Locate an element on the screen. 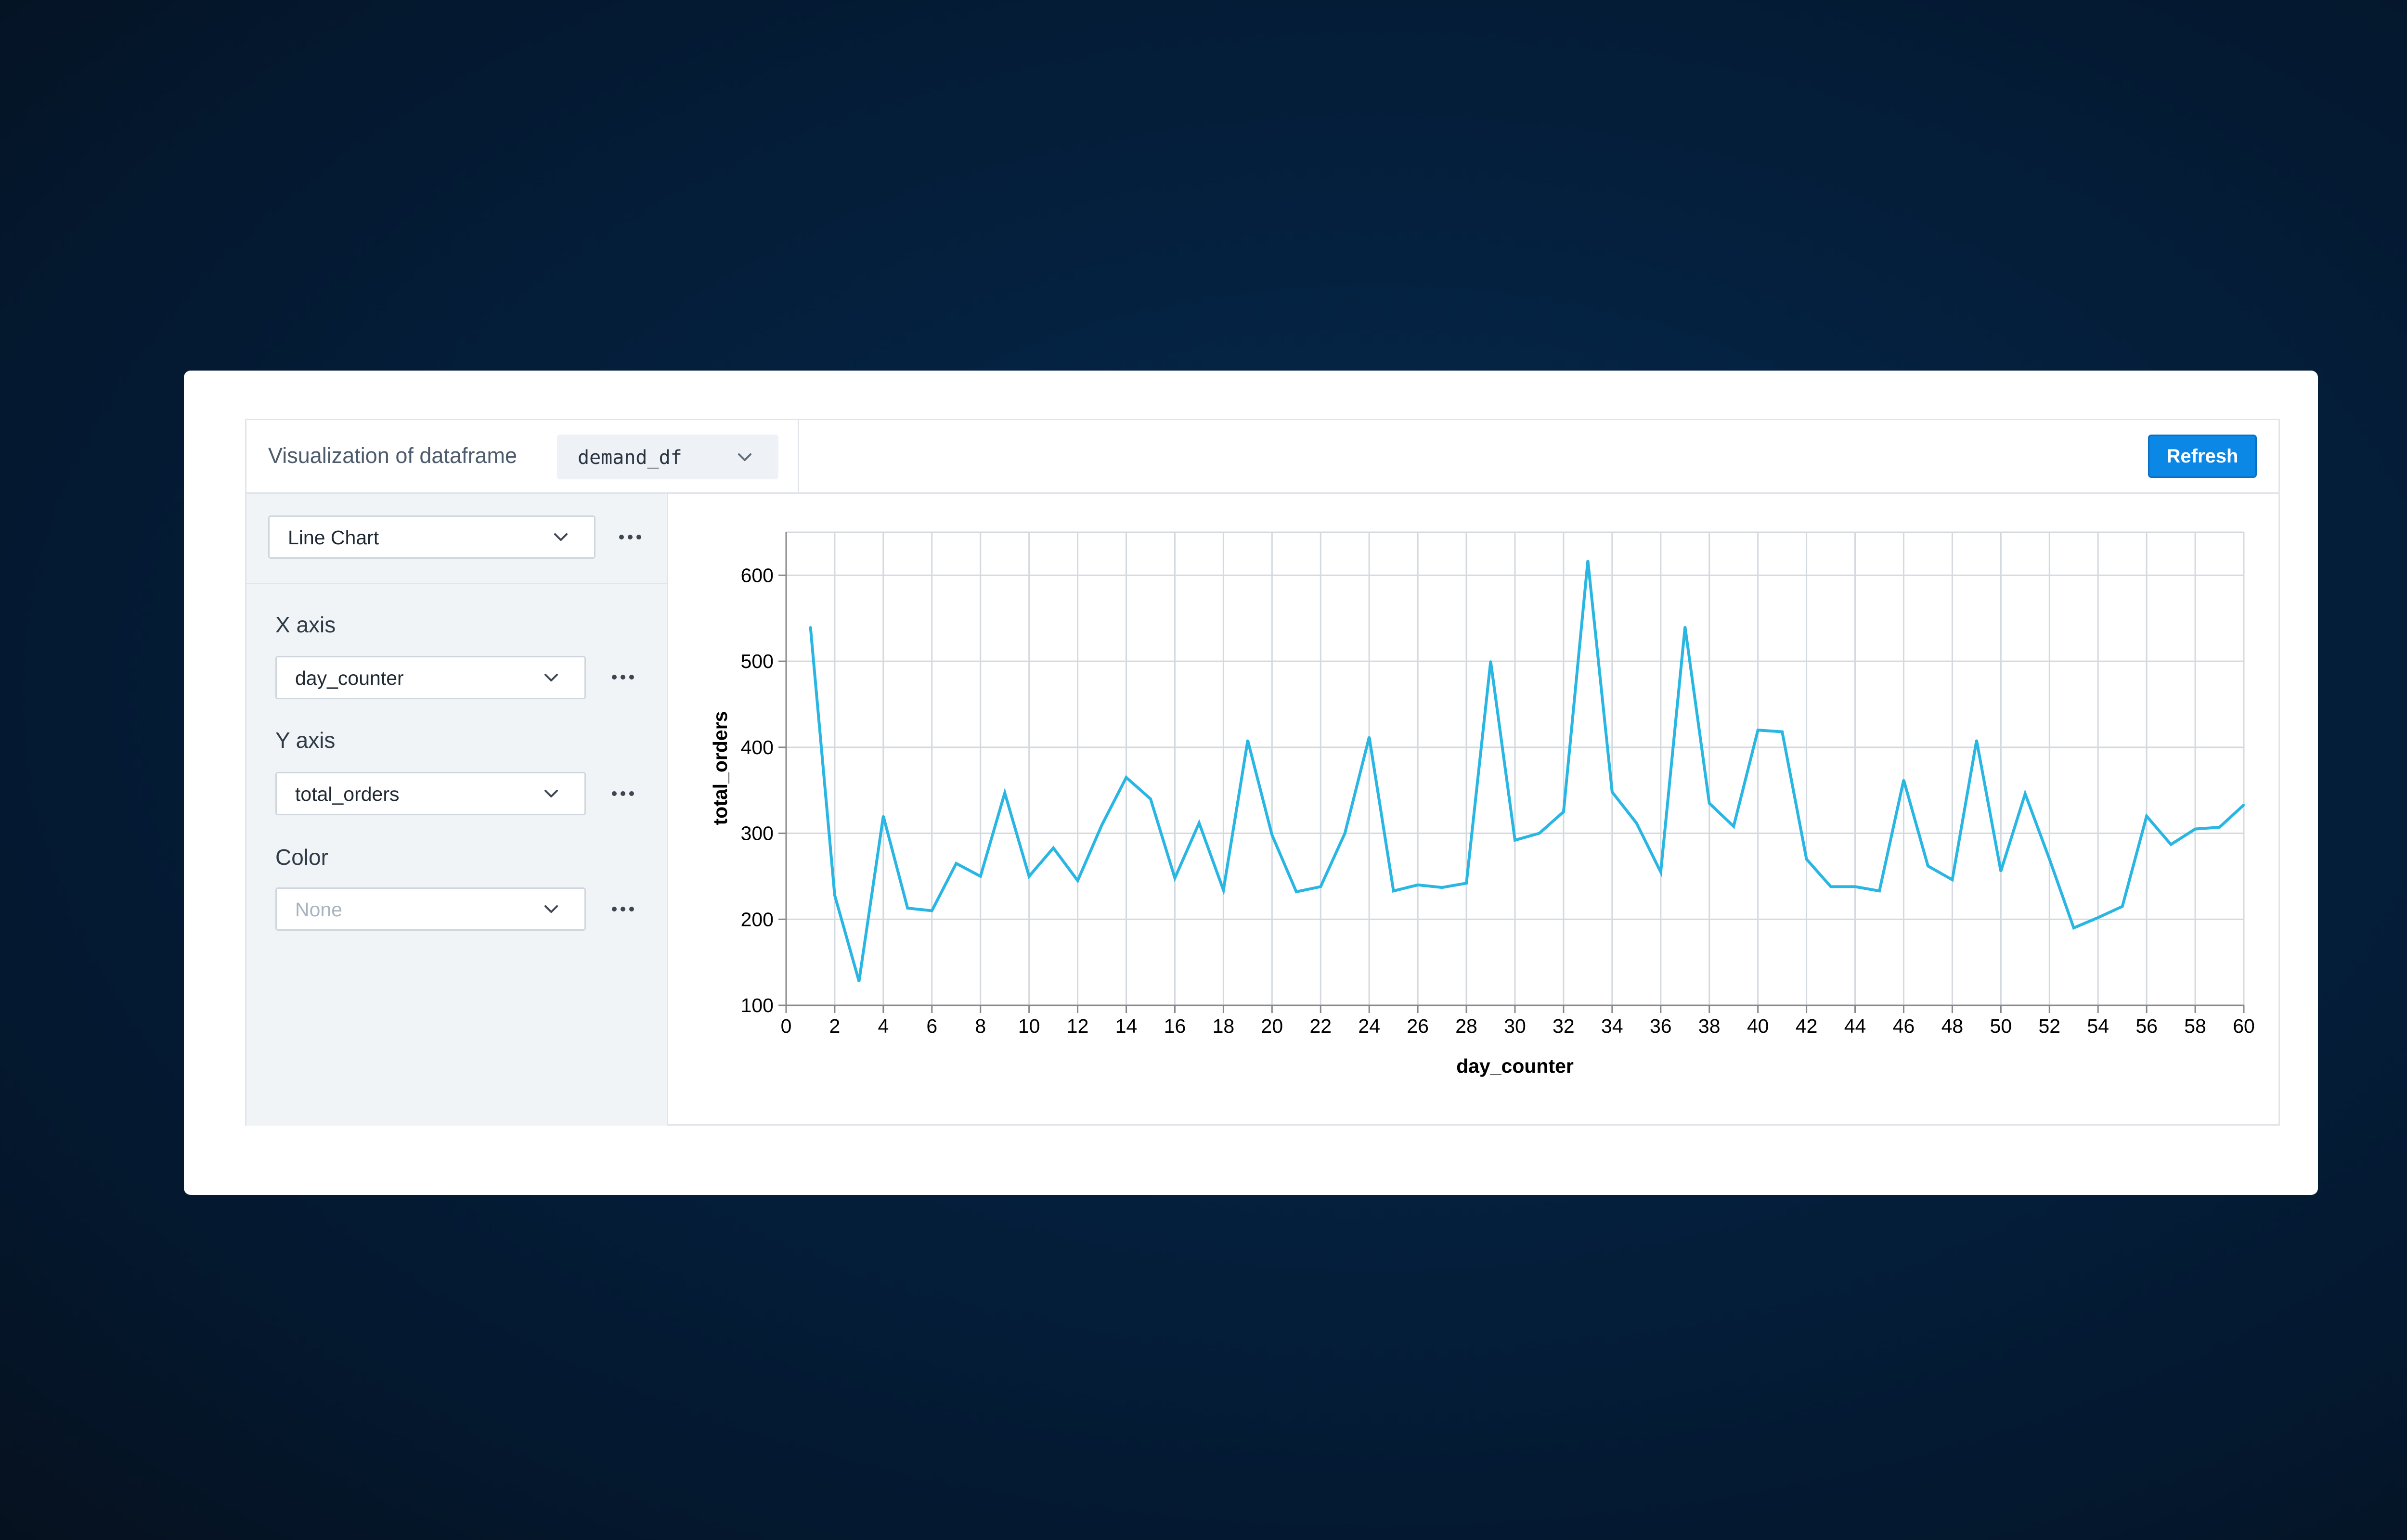  x-tick-label: 18 is located at coordinates (1224, 1026).